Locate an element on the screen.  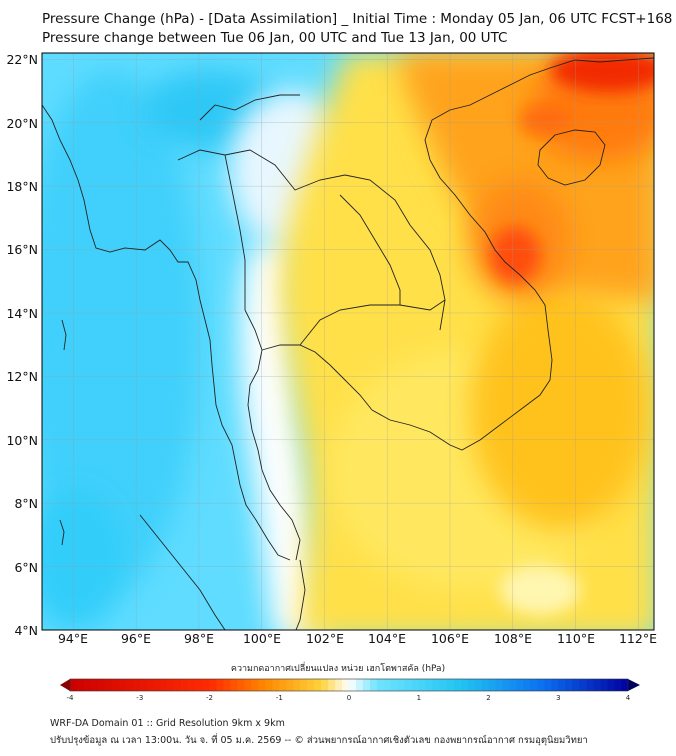
lon-label-106e: 106°E is located at coordinates (449, 638).